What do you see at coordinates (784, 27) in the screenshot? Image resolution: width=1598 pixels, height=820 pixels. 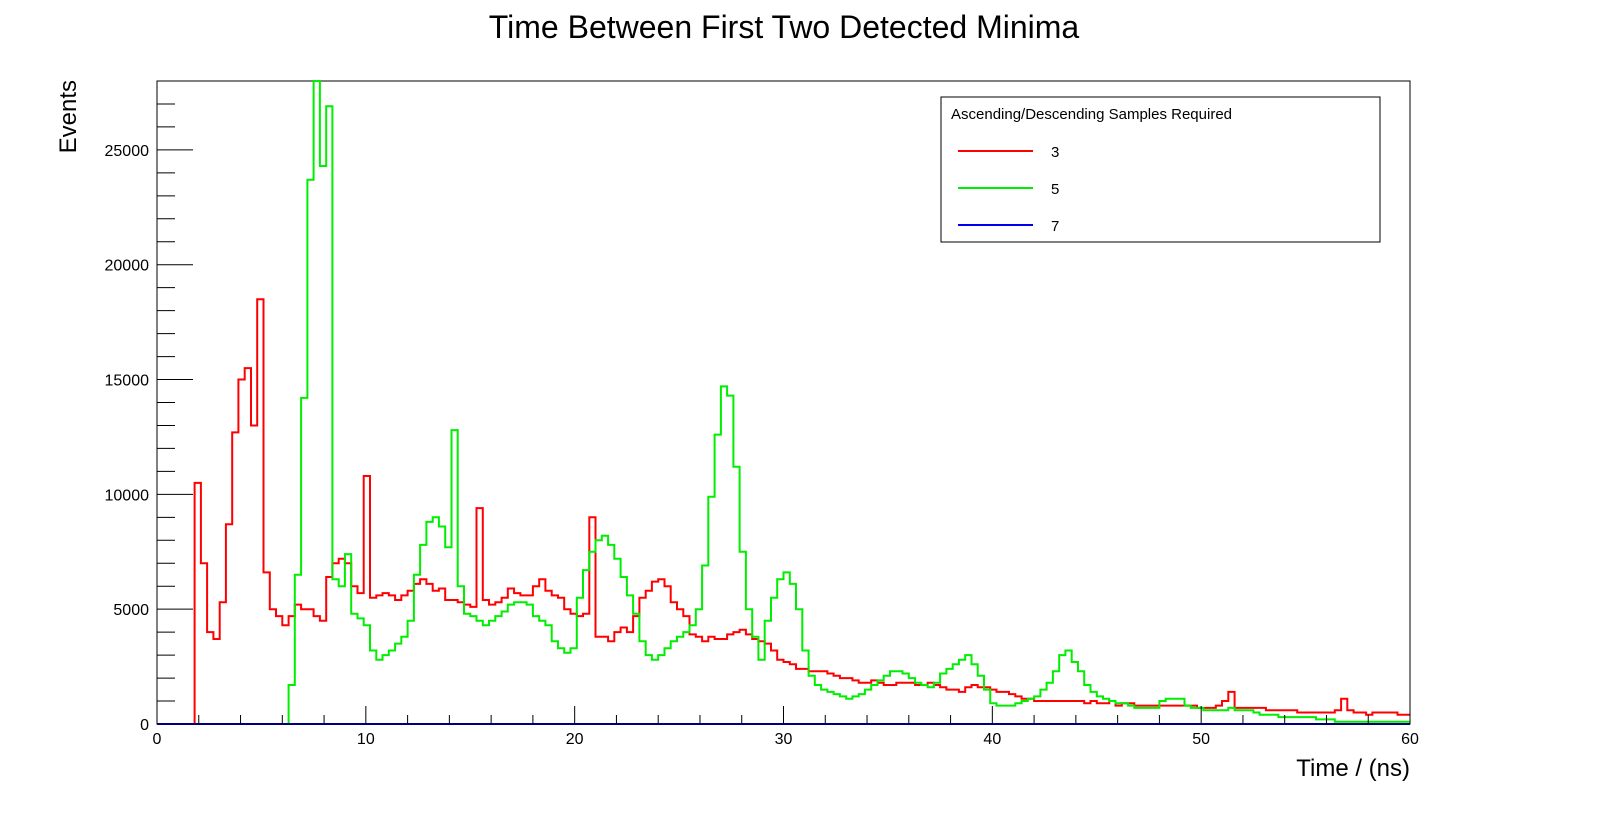 I see `chart-title: Time Between First Two Detected Minima` at bounding box center [784, 27].